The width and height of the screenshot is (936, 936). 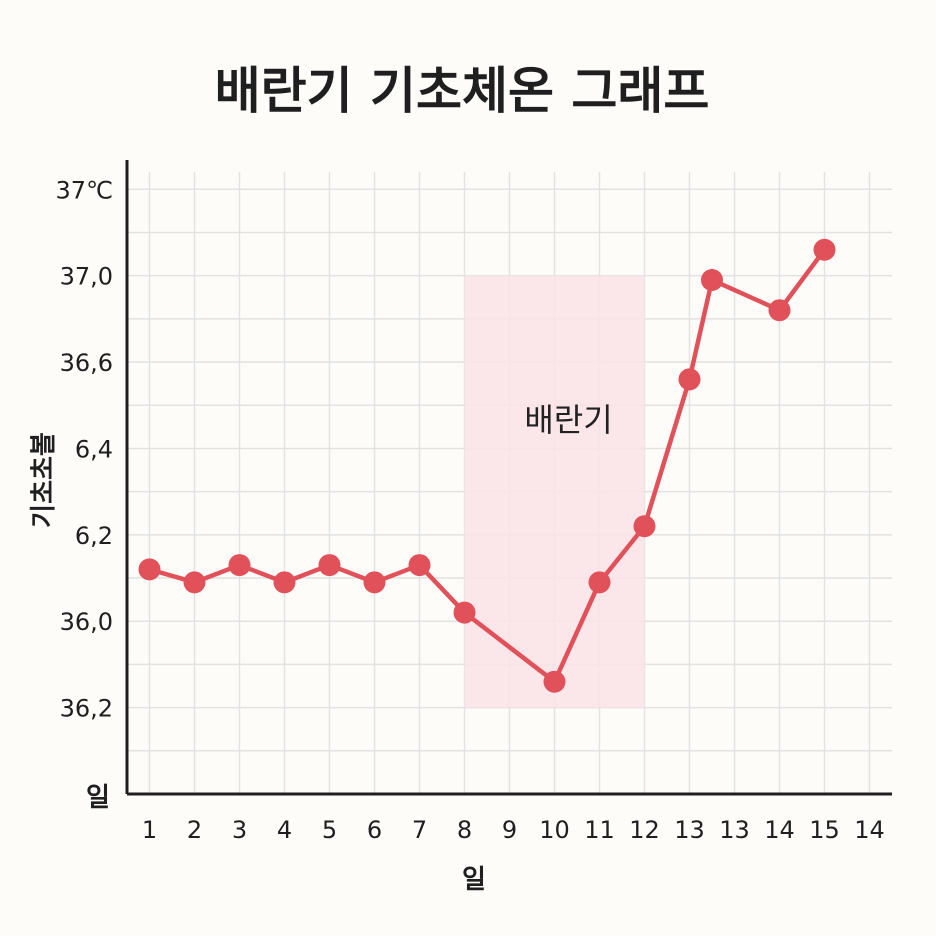 I want to click on y-tick-label: 6,2, so click(x=94, y=536).